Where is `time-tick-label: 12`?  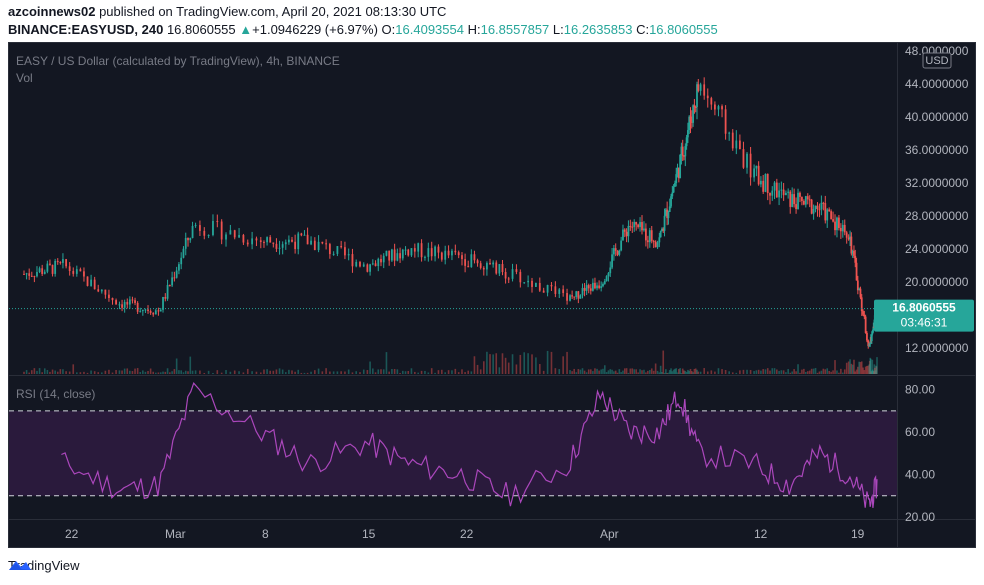
time-tick-label: 12 is located at coordinates (761, 534).